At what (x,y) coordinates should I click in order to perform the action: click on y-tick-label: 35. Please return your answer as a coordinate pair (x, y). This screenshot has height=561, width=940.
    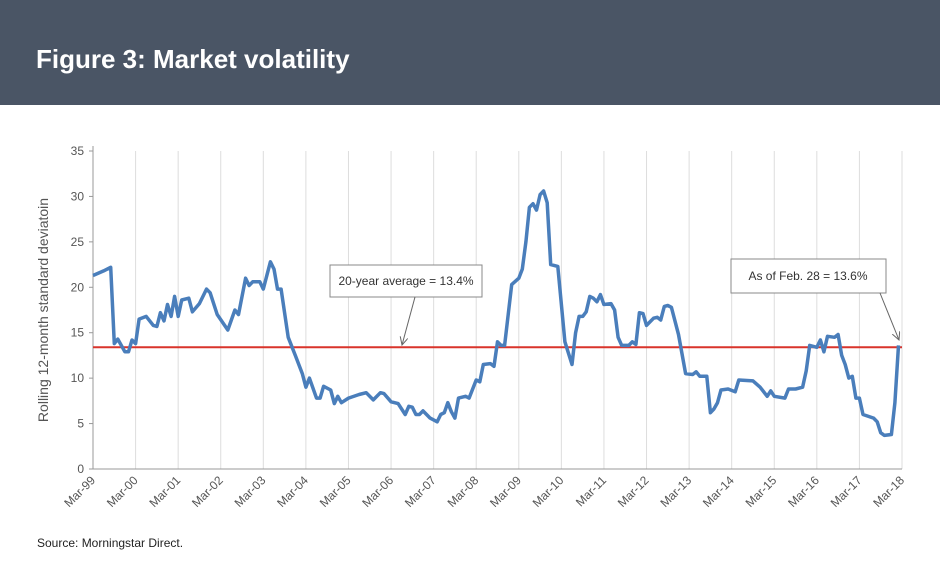
    Looking at the image, I should click on (78, 151).